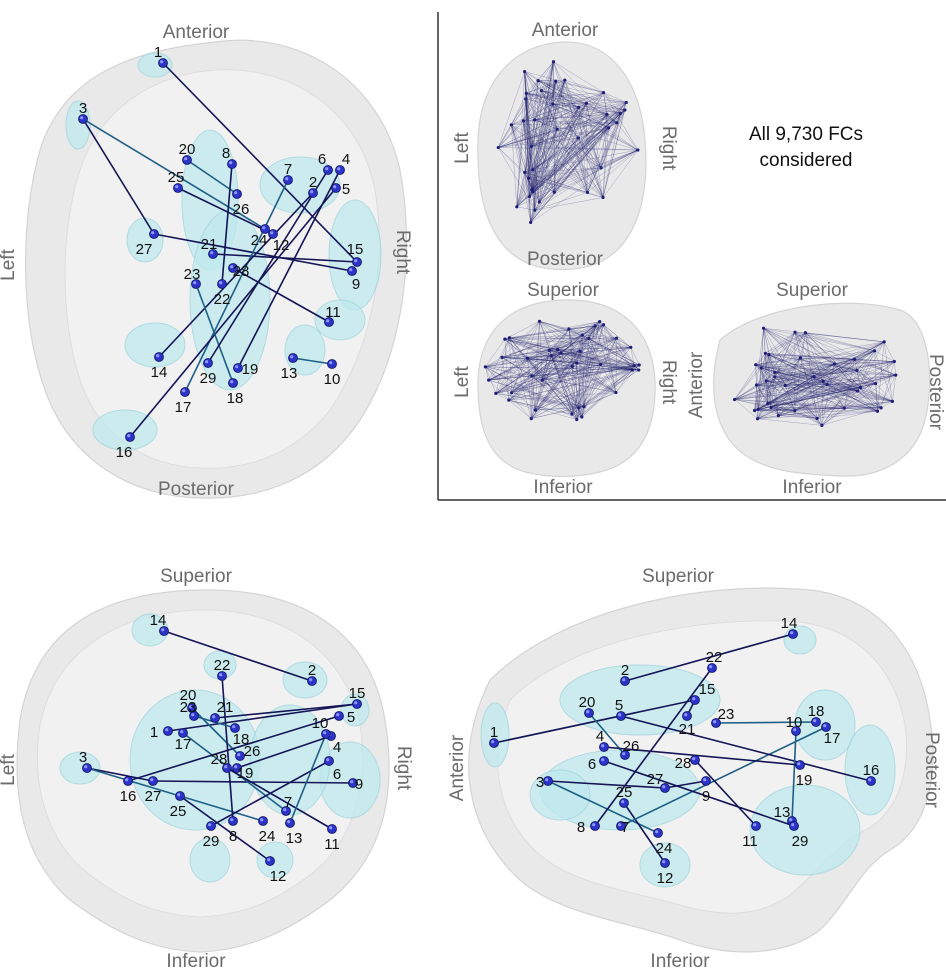  Describe the element at coordinates (683, 763) in the screenshot. I see `region-label-28: 28` at that location.